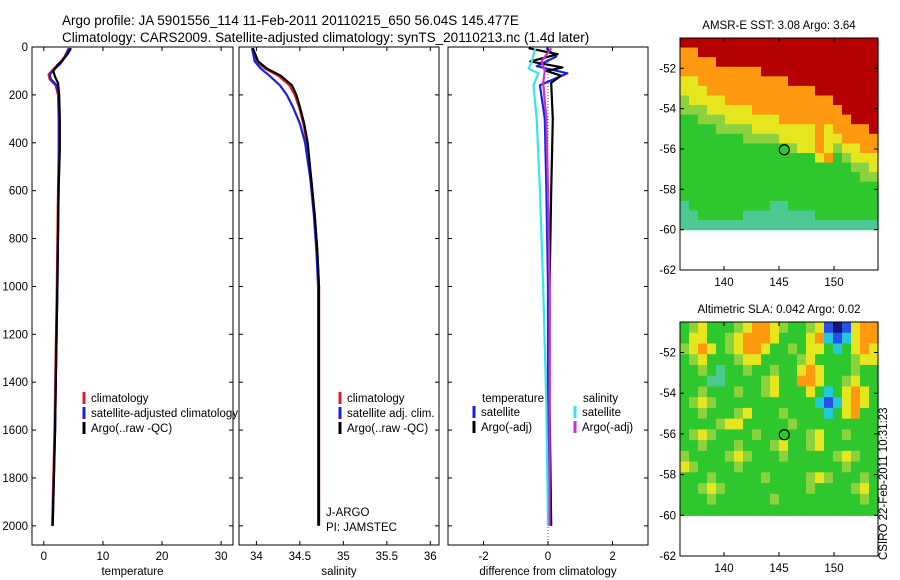  What do you see at coordinates (547, 572) in the screenshot?
I see `difference-profile-xlabel: difference from climatology` at bounding box center [547, 572].